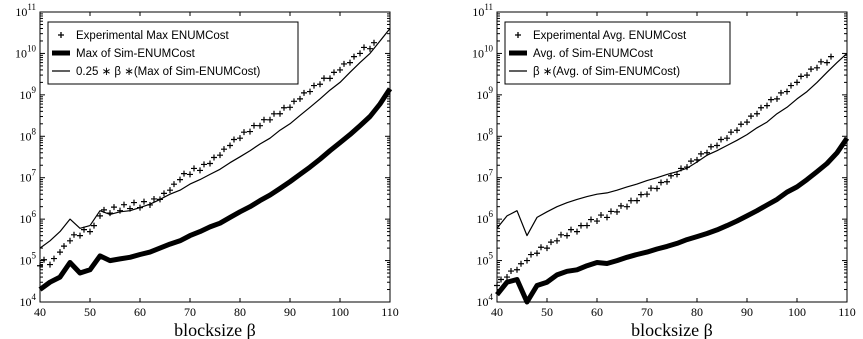 This screenshot has width=863, height=339. I want to click on legend-label: Experimental Avg. ENUMCost, so click(610, 36).